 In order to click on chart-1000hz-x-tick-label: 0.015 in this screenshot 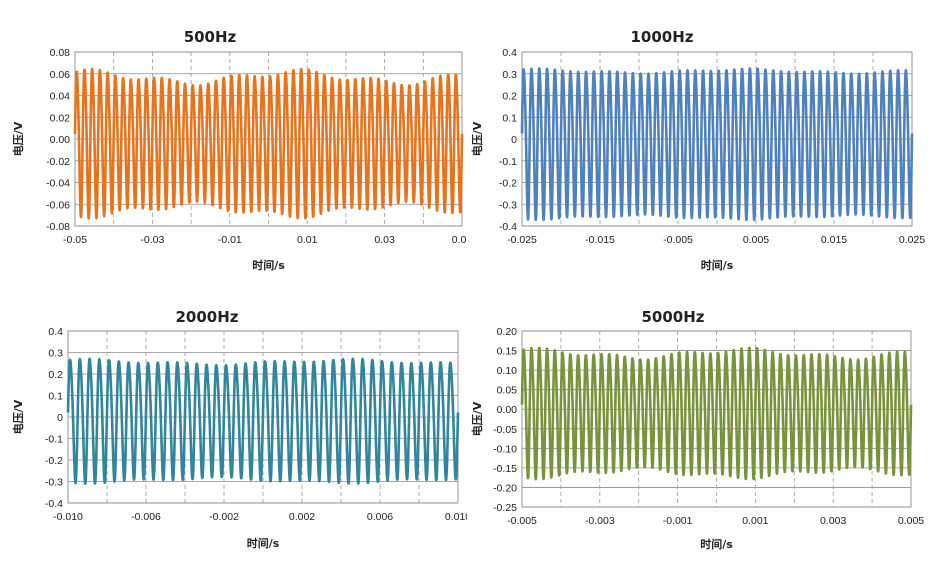, I will do `click(834, 240)`.